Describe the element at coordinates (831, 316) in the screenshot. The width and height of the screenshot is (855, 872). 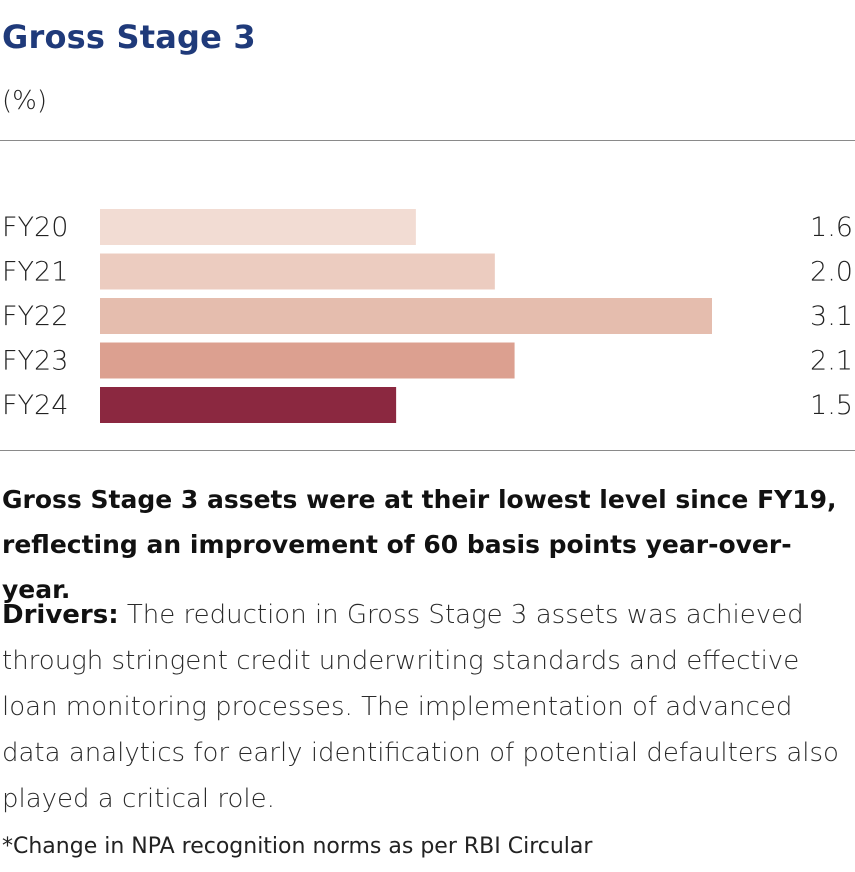
I see `value-label-fy22: 3.1` at that location.